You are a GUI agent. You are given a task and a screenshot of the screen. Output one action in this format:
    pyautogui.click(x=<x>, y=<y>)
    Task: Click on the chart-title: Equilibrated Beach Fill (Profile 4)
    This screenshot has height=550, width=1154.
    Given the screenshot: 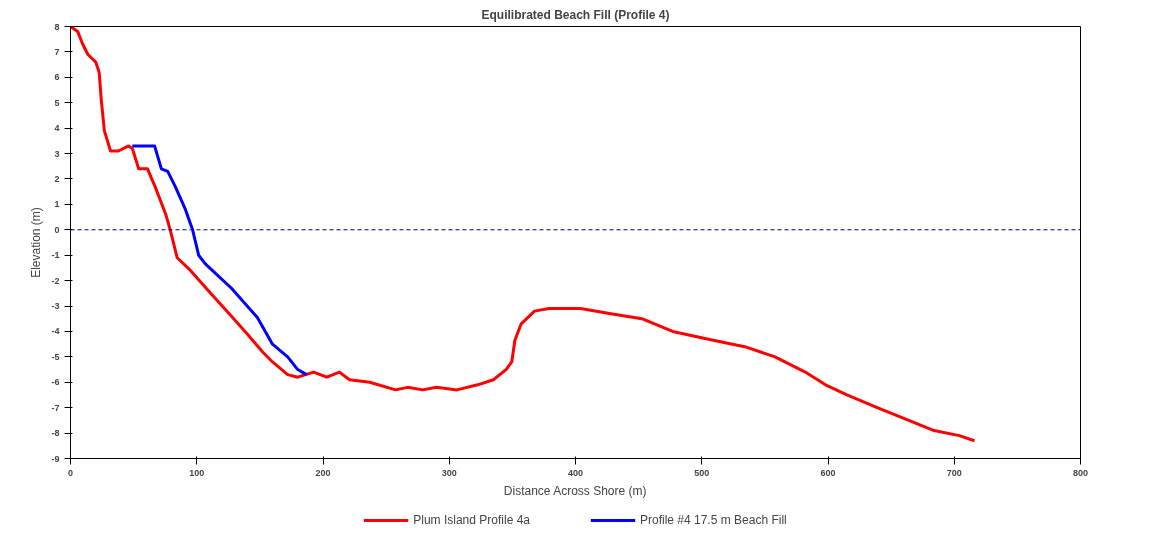 What is the action you would take?
    pyautogui.click(x=575, y=14)
    